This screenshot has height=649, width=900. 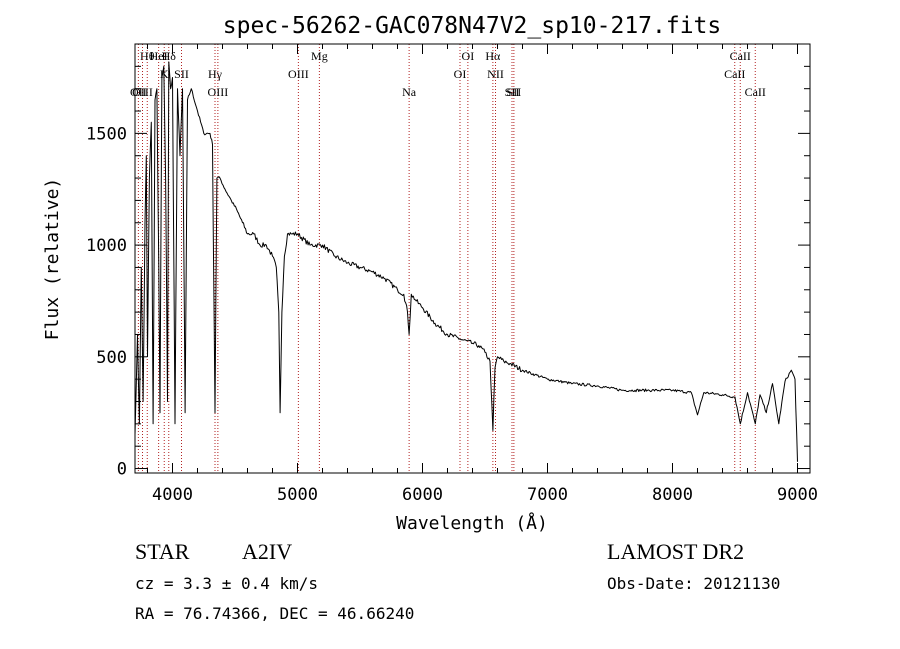 I want to click on star-subclass: A2IV, so click(x=267, y=551).